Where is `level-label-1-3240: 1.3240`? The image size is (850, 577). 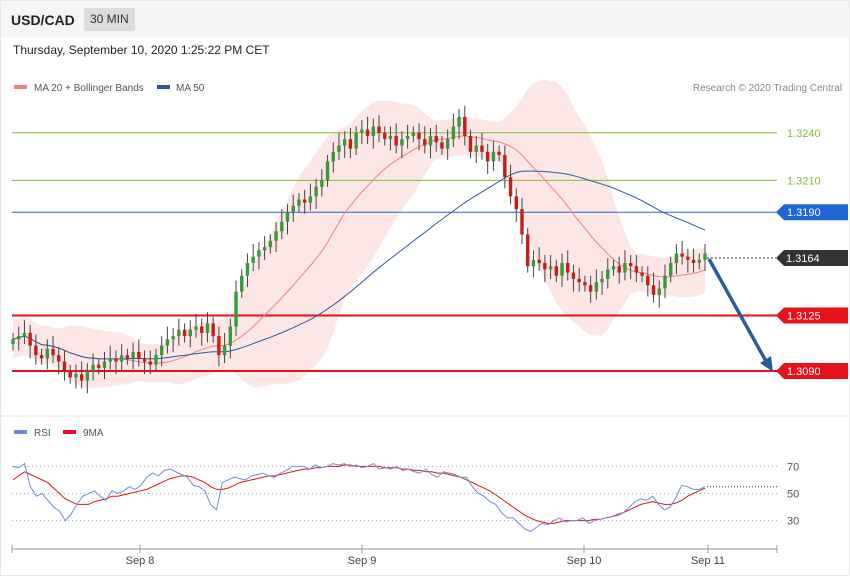
level-label-1-3240: 1.3240 is located at coordinates (804, 134).